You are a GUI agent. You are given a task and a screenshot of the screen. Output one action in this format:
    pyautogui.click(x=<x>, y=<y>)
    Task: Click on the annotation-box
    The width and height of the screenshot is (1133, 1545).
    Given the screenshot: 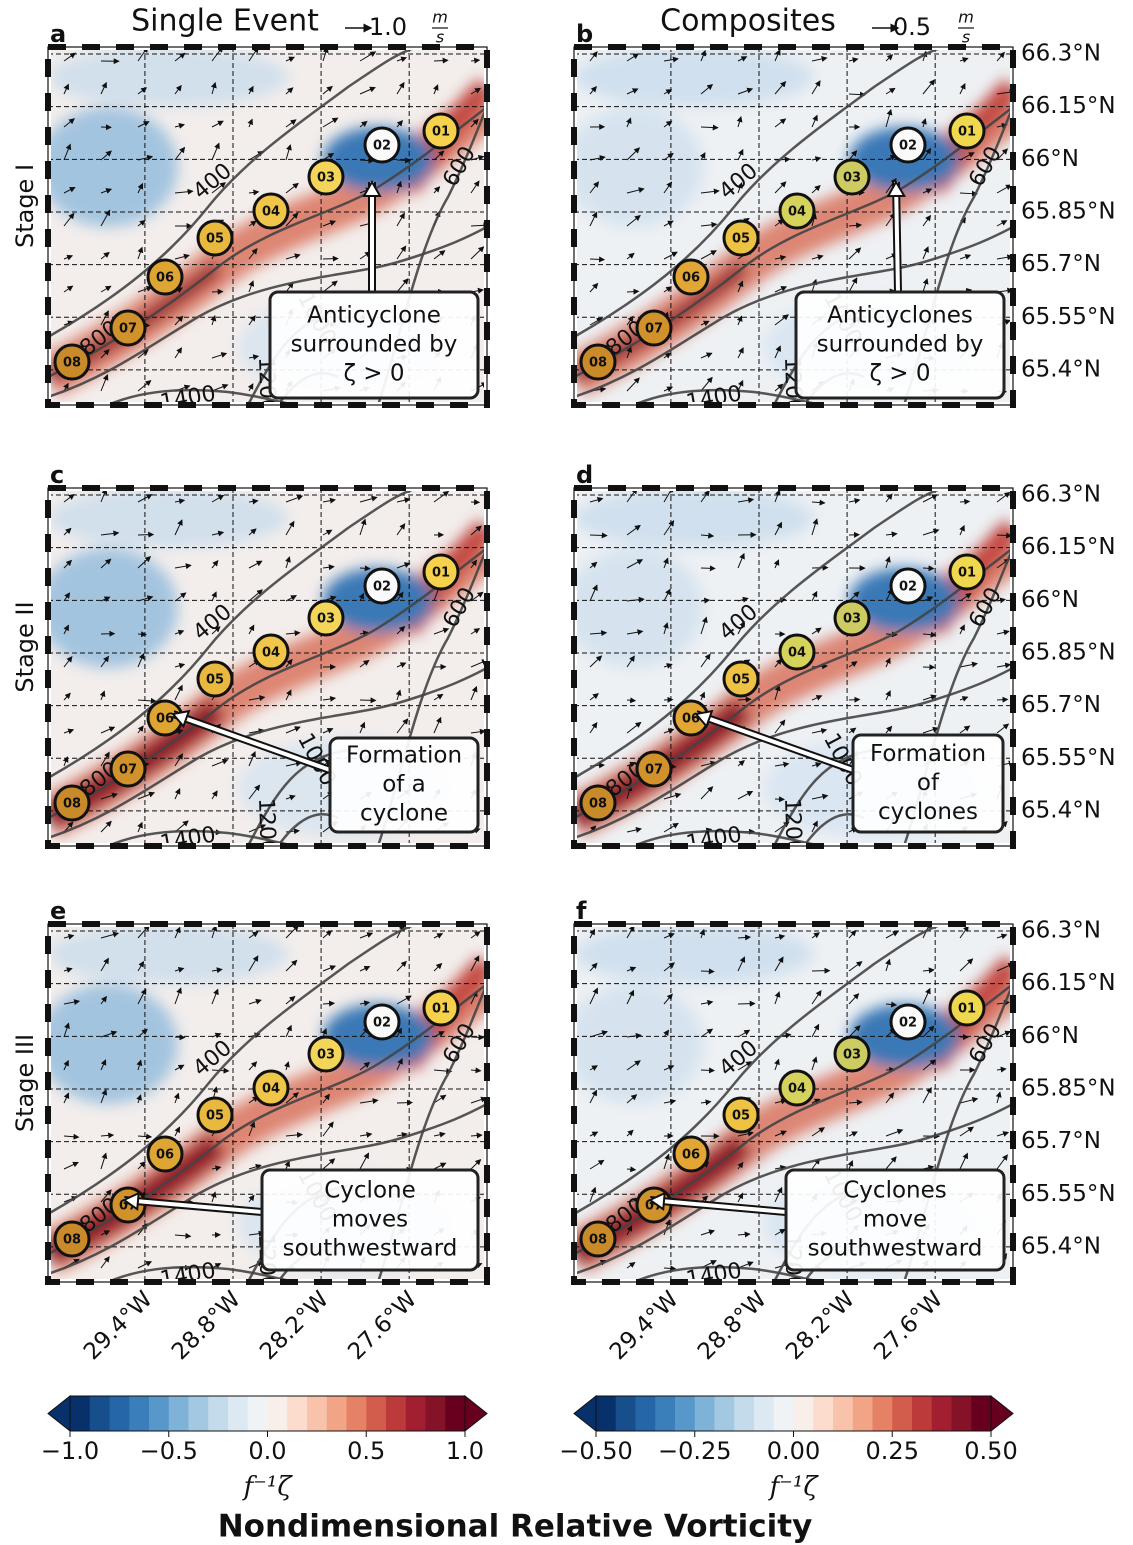 What is the action you would take?
    pyautogui.click(x=370, y=1220)
    